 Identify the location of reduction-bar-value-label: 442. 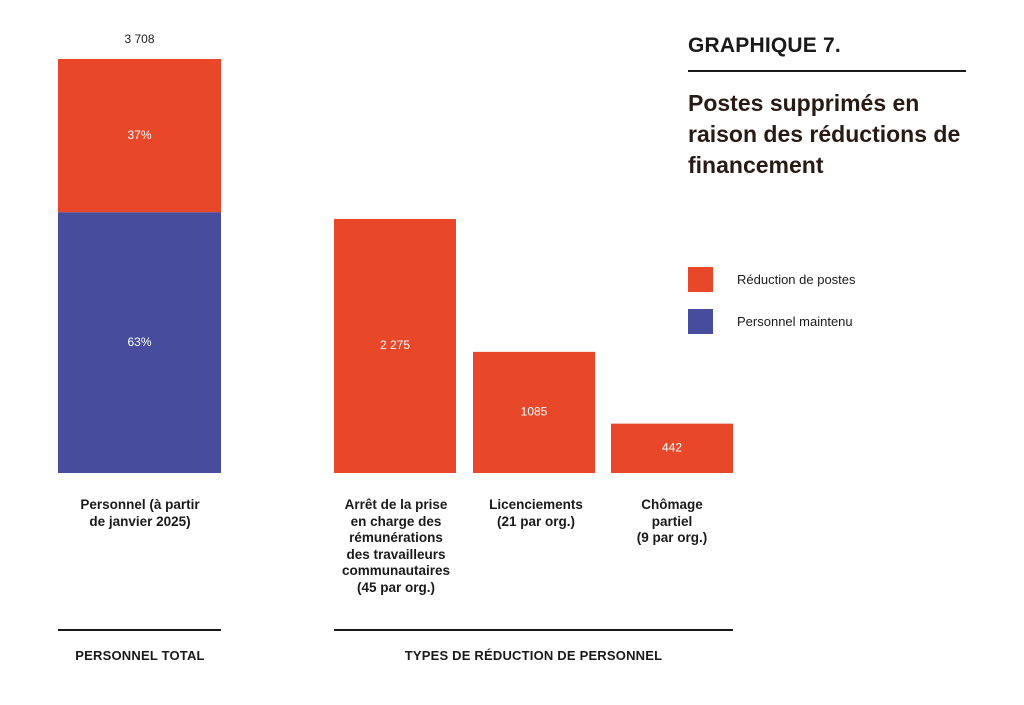
(672, 447).